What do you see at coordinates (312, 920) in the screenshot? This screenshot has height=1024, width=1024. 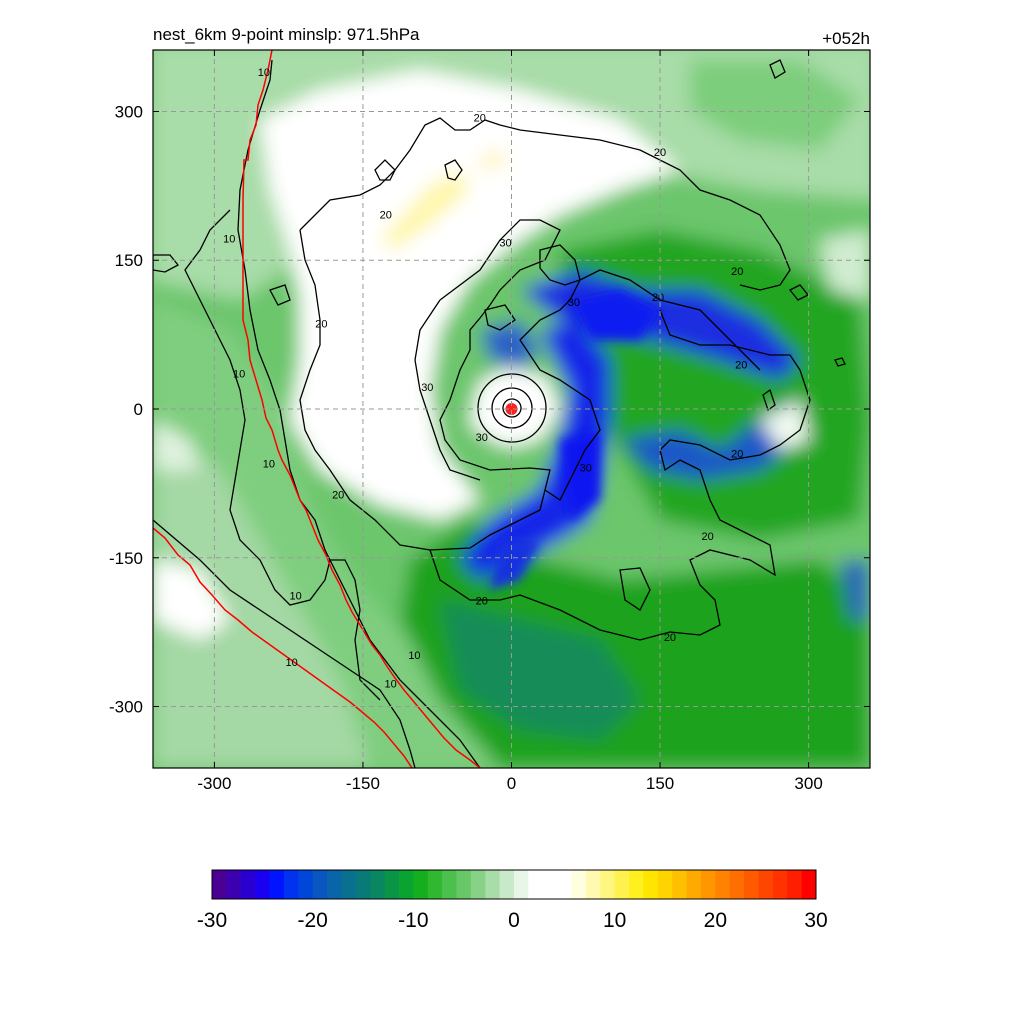 I see `colorbar-tick-label: -20` at bounding box center [312, 920].